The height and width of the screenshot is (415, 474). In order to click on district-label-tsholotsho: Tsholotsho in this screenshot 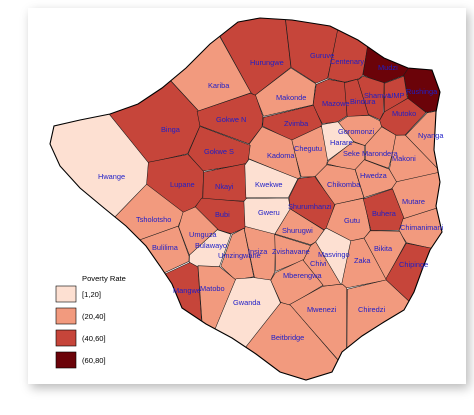, I will do `click(153, 219)`.